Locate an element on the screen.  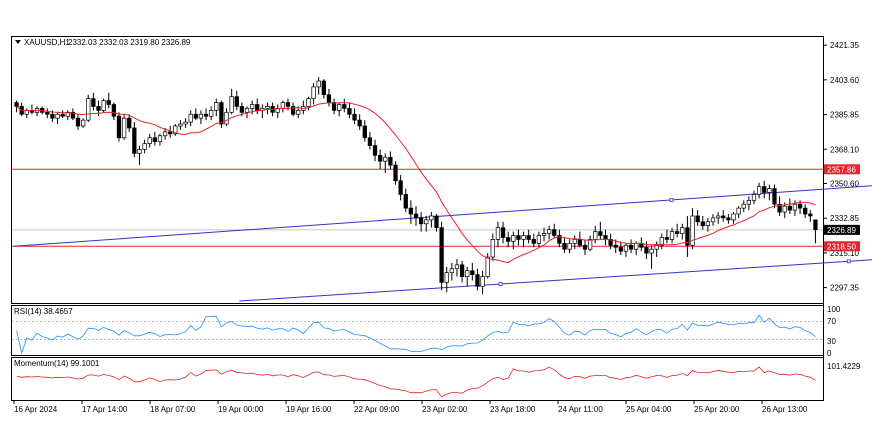
channel-lower-line is located at coordinates (555, 273).